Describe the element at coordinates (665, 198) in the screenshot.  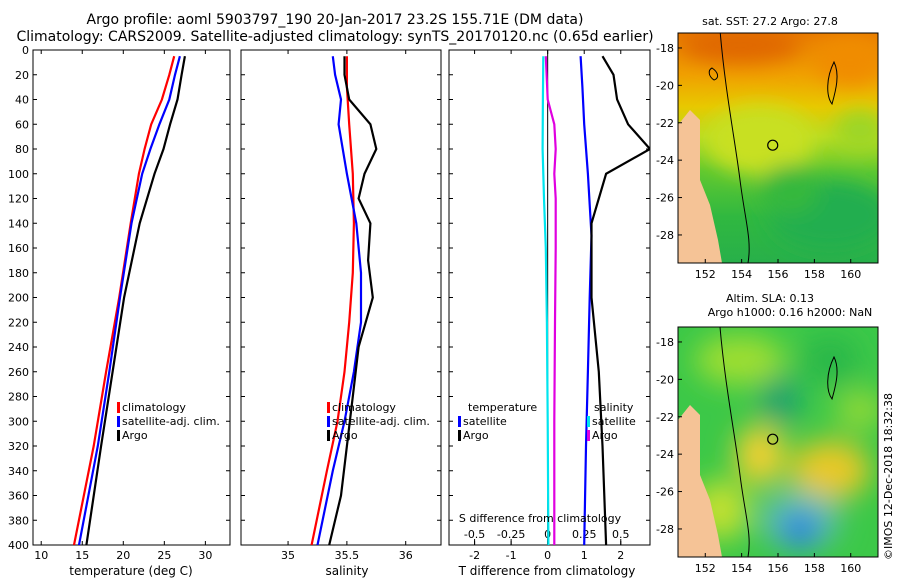
I see `lat-tick-label: -26` at that location.